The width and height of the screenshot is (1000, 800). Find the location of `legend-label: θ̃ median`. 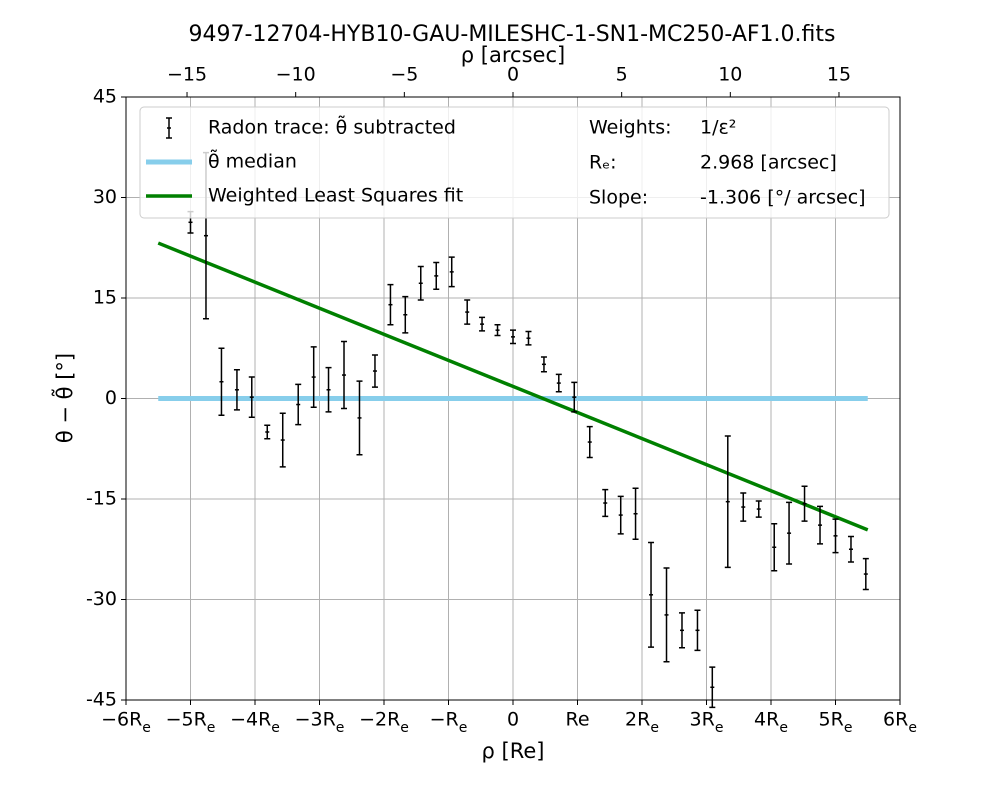

legend-label: θ̃ median is located at coordinates (252, 159).